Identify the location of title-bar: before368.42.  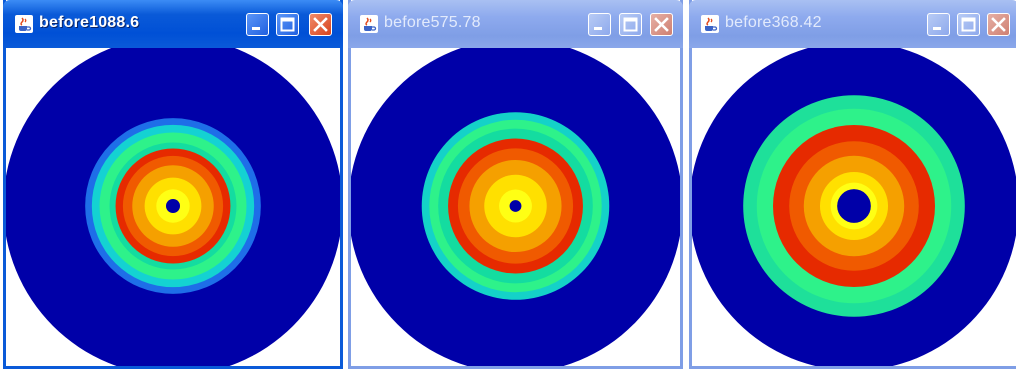
(852, 24).